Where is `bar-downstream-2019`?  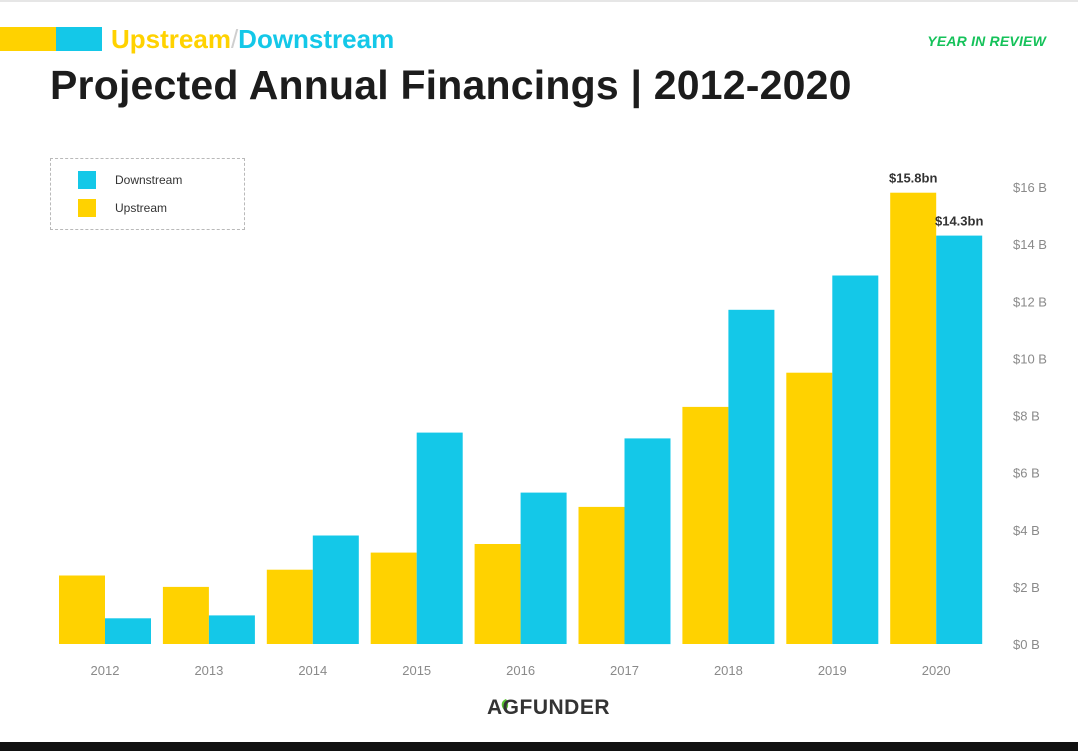
bar-downstream-2019 is located at coordinates (855, 459).